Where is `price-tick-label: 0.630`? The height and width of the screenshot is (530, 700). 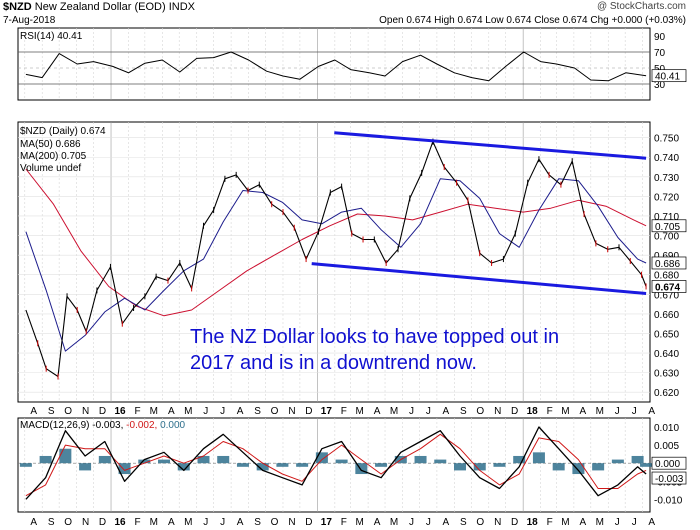
price-tick-label: 0.630 is located at coordinates (666, 374).